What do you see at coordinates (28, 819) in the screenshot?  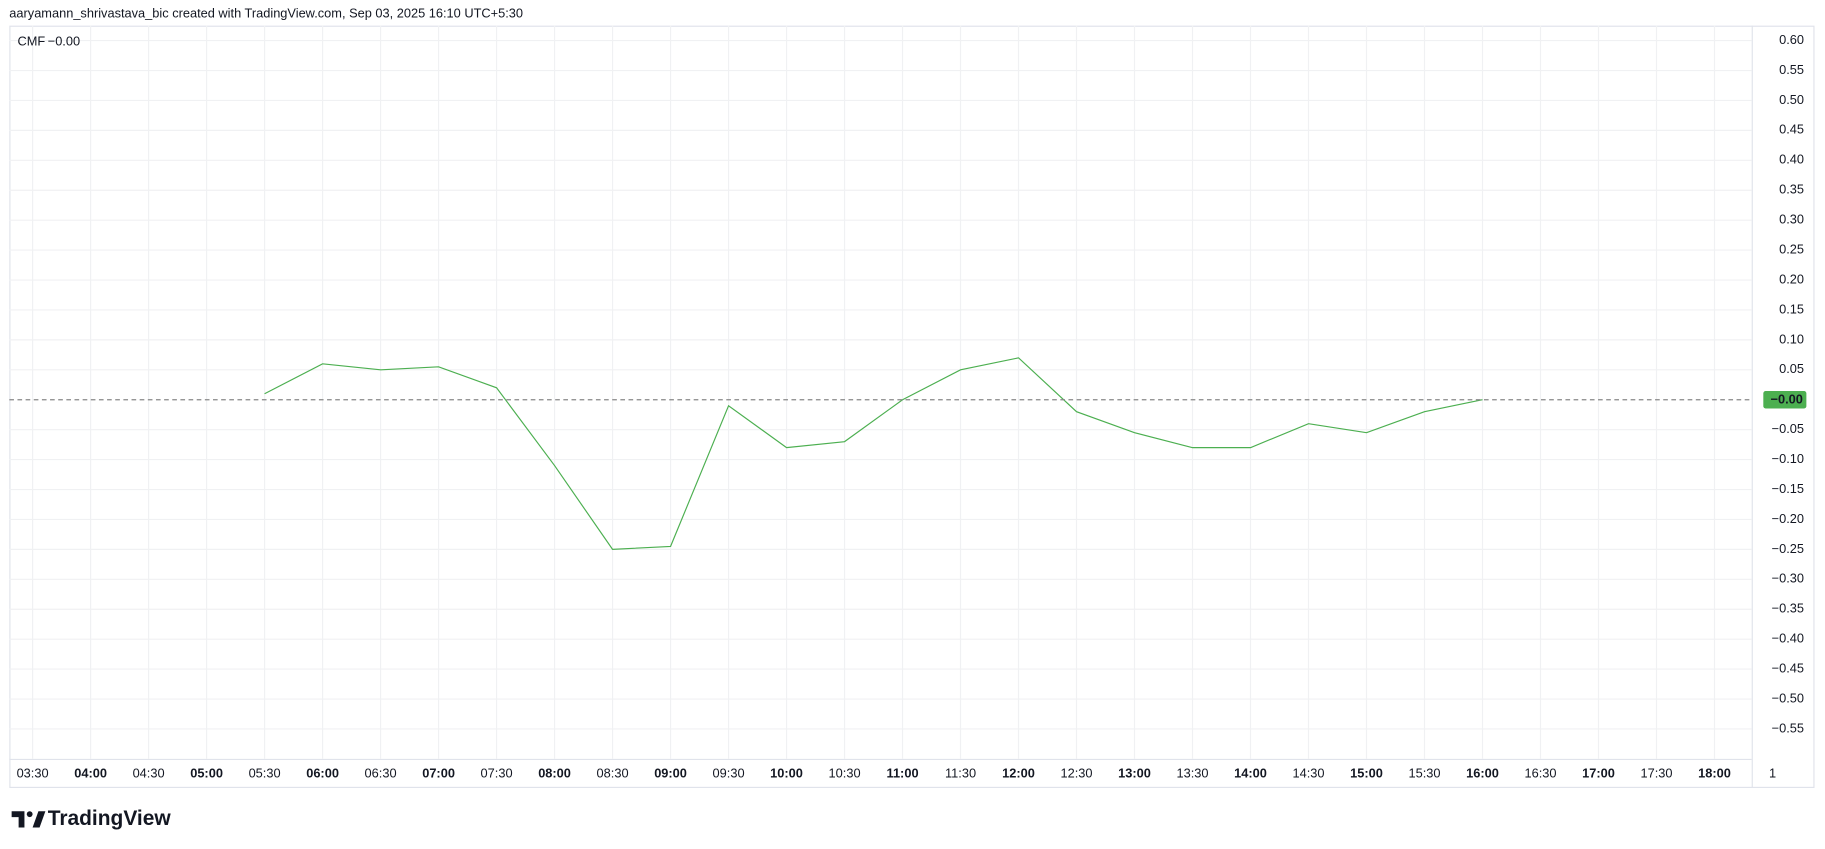 I see `brand-logo` at bounding box center [28, 819].